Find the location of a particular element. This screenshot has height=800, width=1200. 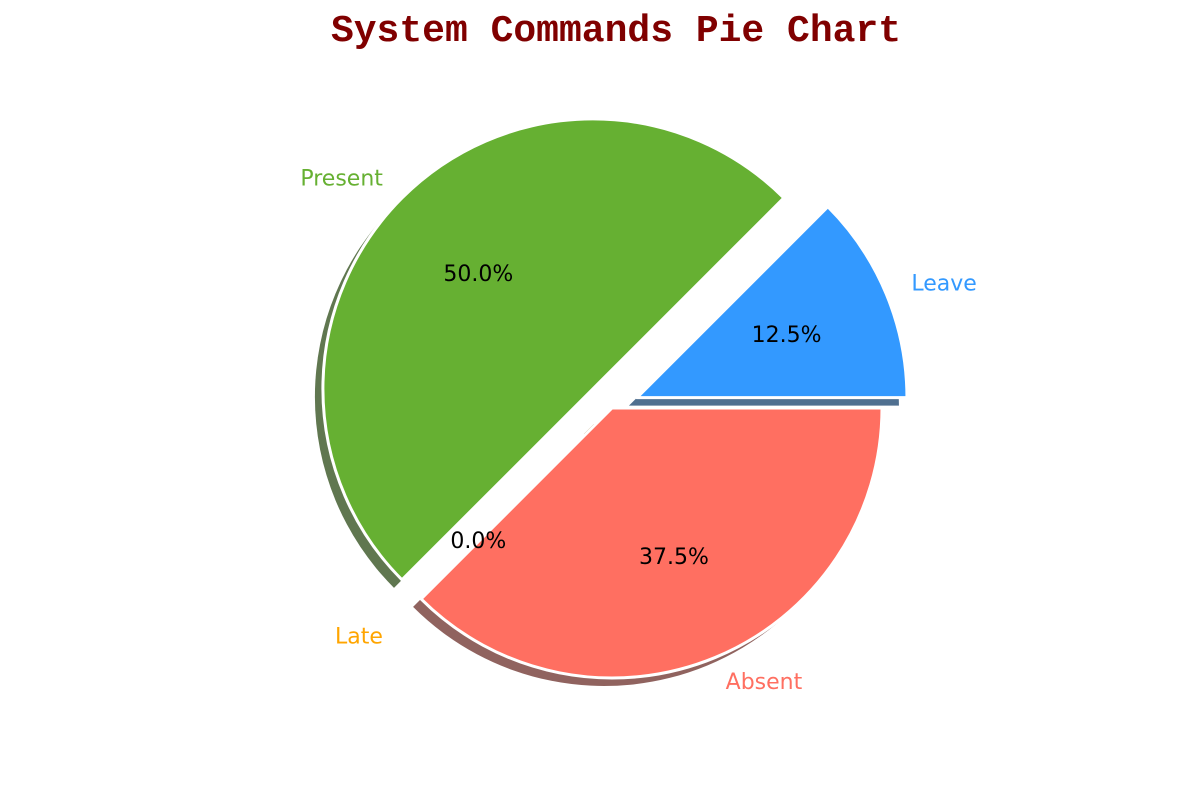

slice-leave is located at coordinates (772, 302).